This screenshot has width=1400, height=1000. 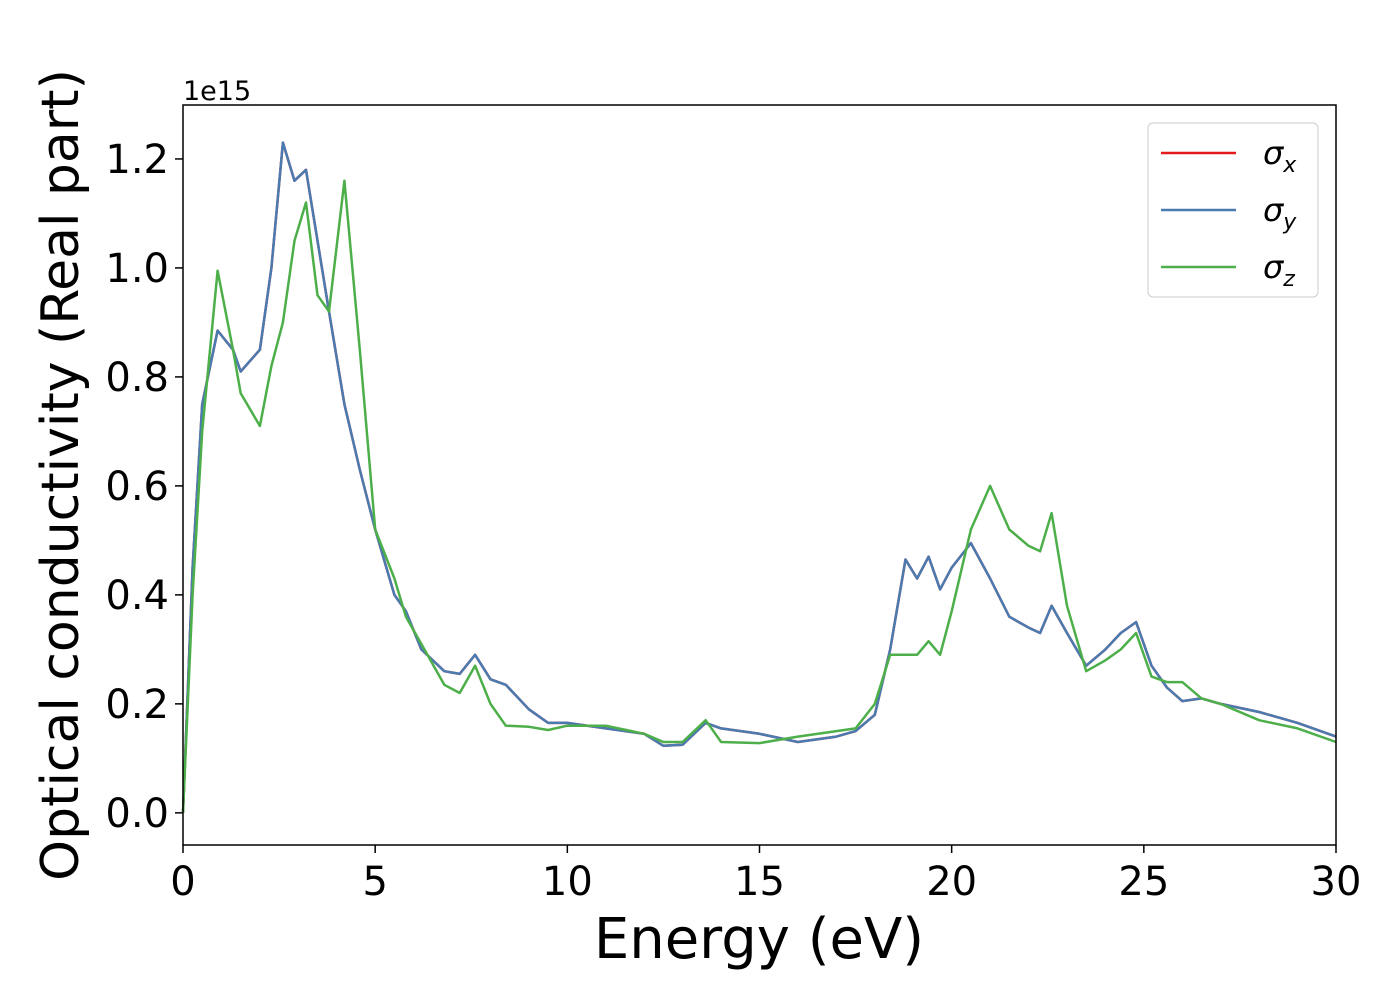 I want to click on y-tick-label: 1.2, so click(x=137, y=160).